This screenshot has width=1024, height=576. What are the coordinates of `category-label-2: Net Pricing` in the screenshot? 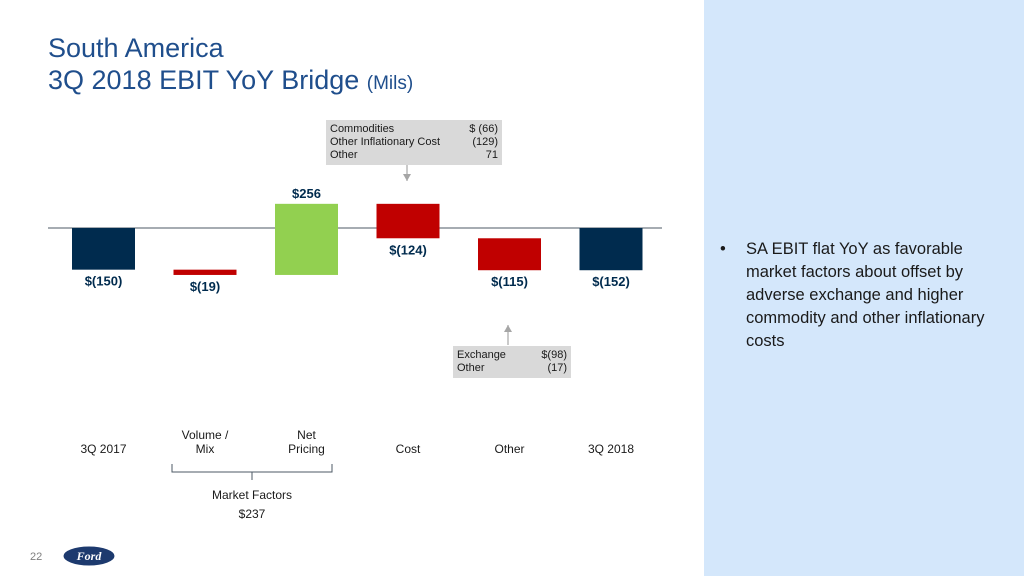 It's located at (306, 442).